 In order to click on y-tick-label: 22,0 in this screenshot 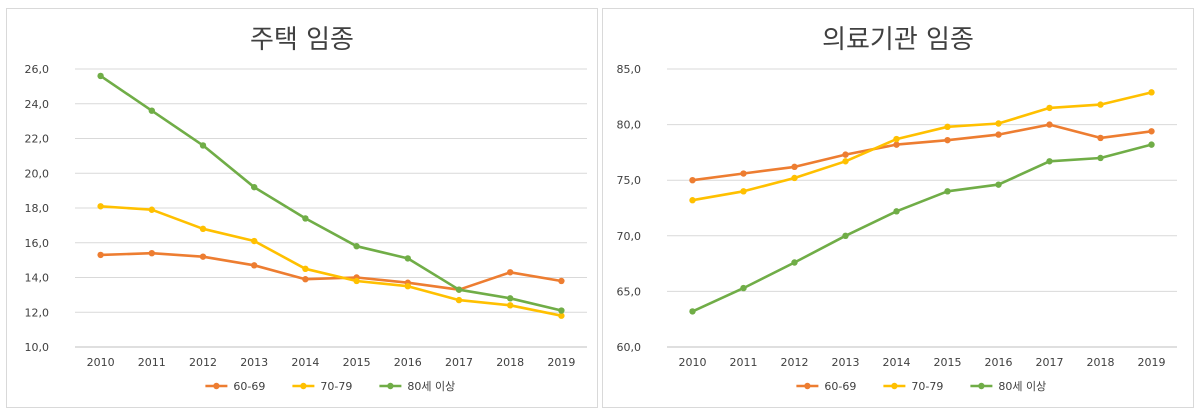, I will do `click(37, 139)`.